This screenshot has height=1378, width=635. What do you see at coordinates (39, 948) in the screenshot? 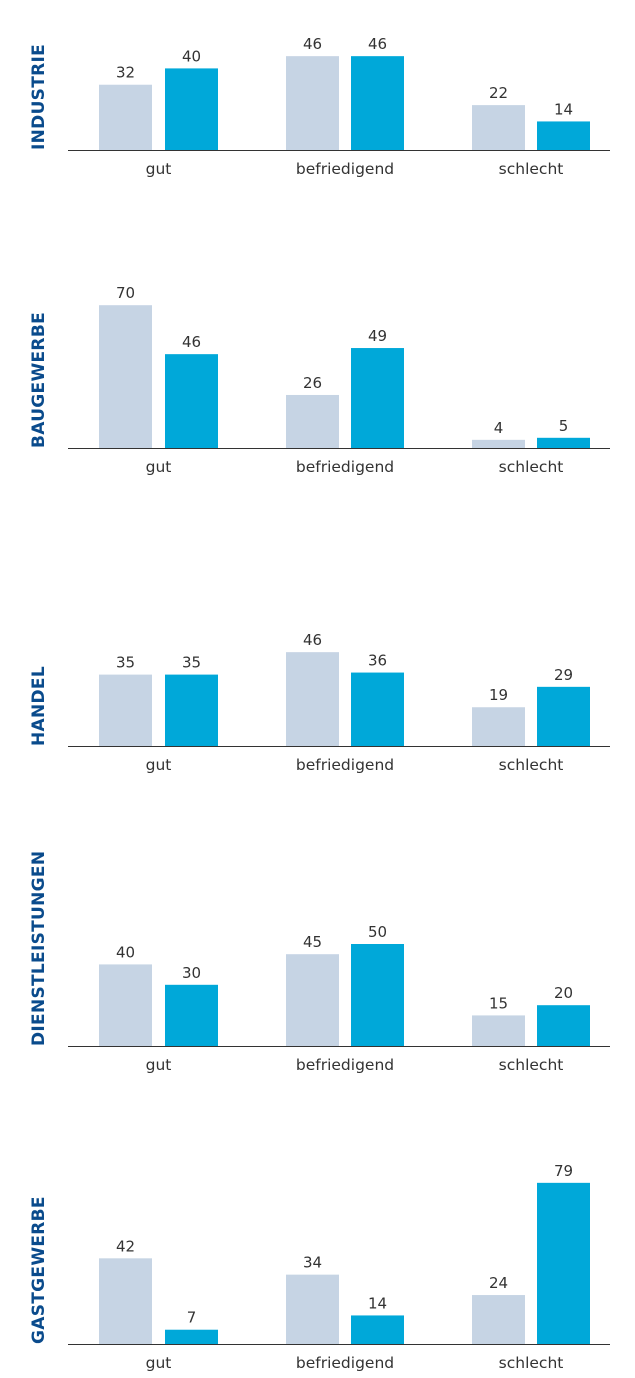
I see `sector-title: DIENSTLEISTUNGEN` at bounding box center [39, 948].